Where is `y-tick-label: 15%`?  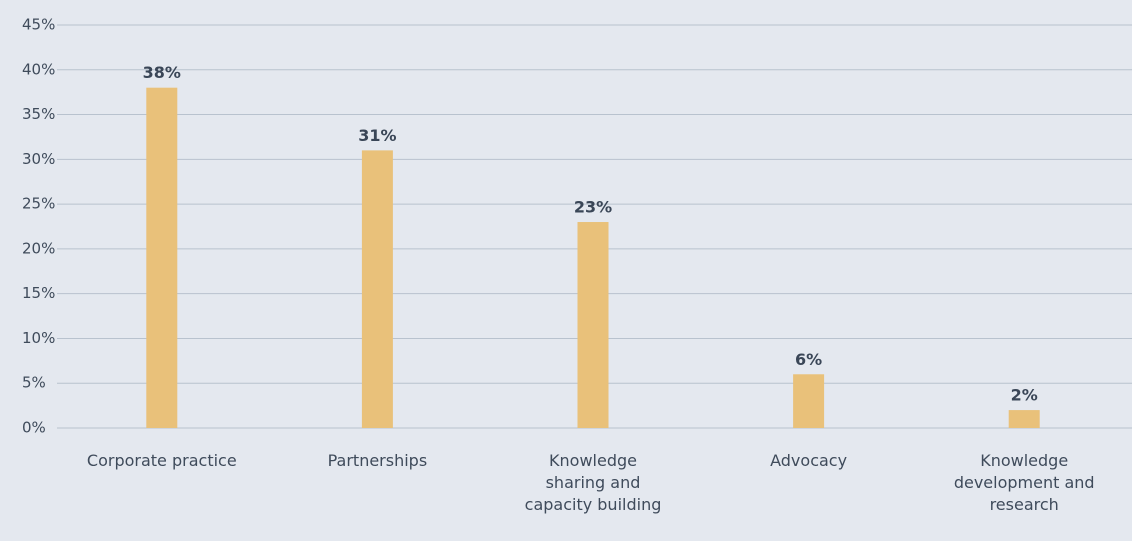 y-tick-label: 15% is located at coordinates (38, 293).